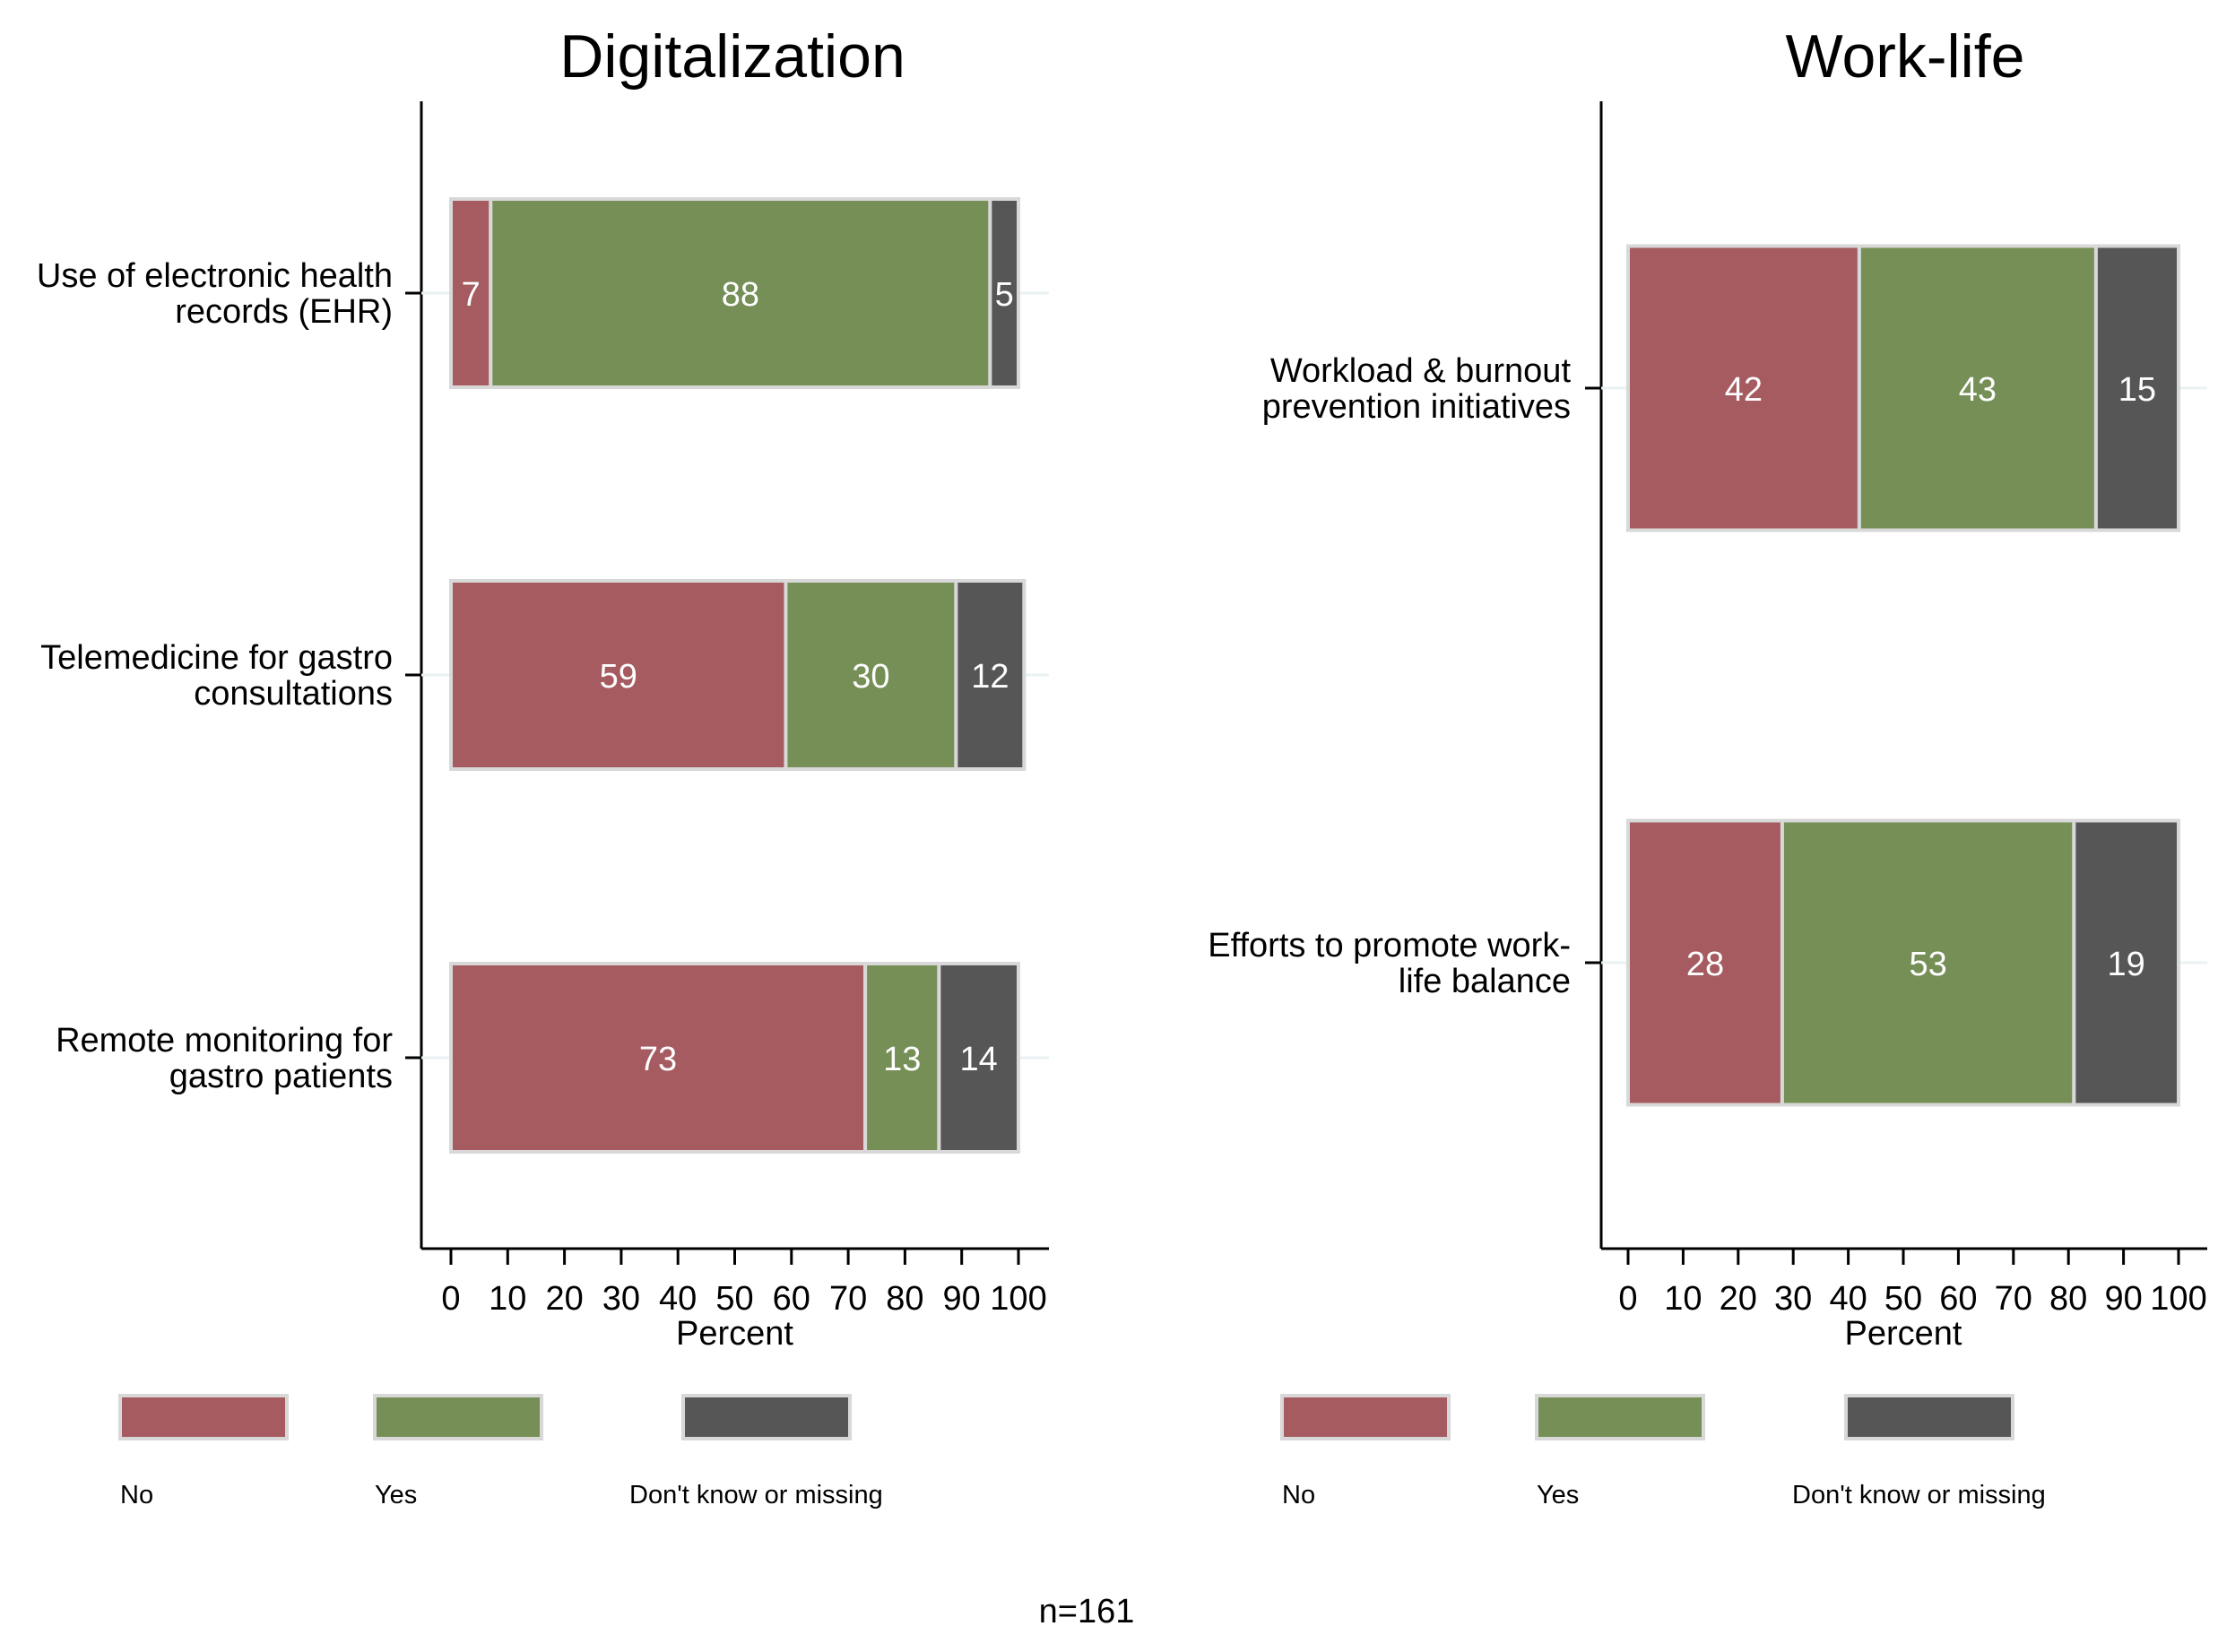  I want to click on category-label: prevention initiatives, so click(1416, 407).